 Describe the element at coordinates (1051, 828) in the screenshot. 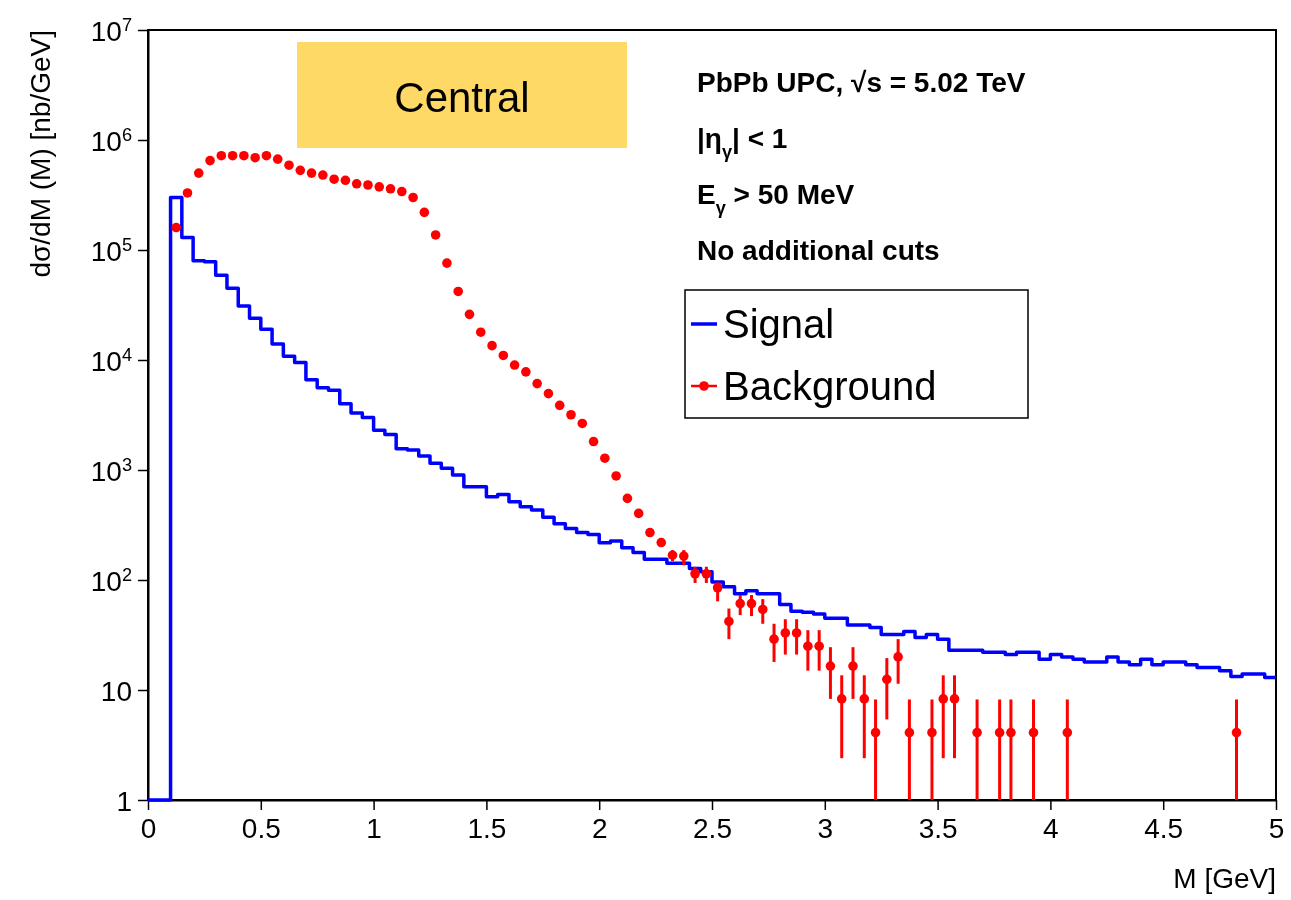

I see `x-tick-label: 4` at that location.